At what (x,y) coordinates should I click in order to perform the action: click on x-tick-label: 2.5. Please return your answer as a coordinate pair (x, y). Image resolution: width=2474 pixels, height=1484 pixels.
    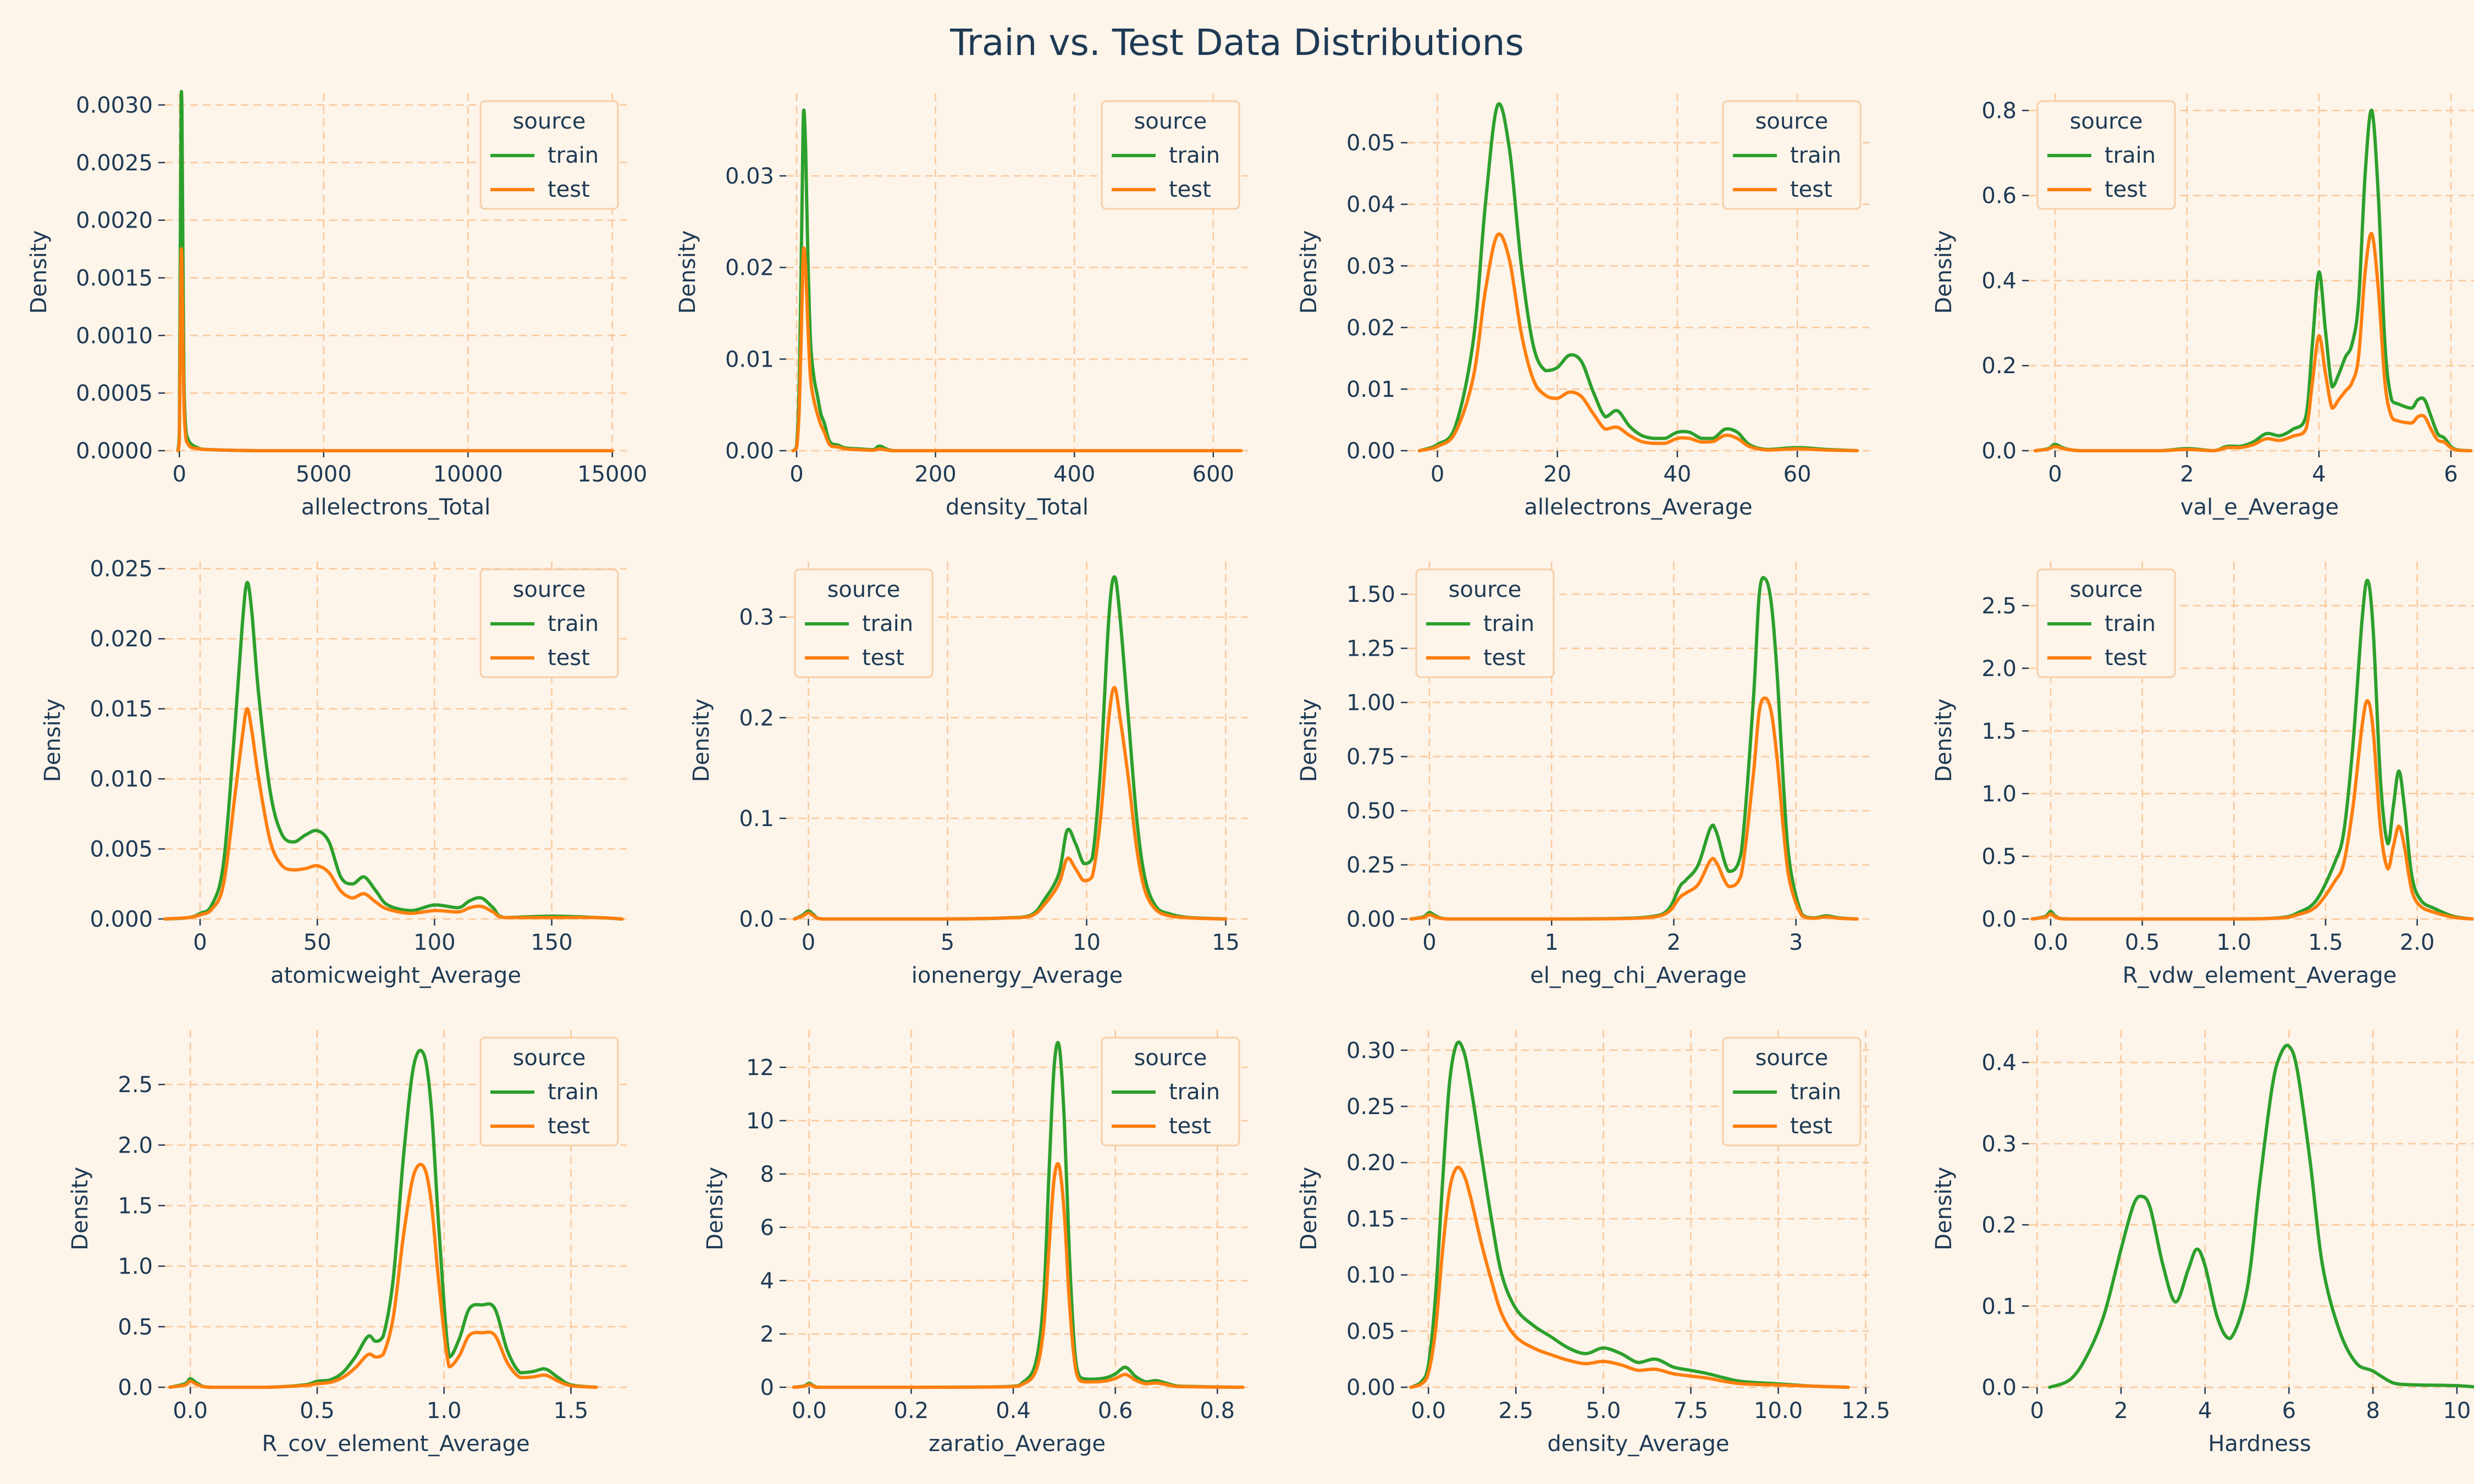
    Looking at the image, I should click on (1515, 1411).